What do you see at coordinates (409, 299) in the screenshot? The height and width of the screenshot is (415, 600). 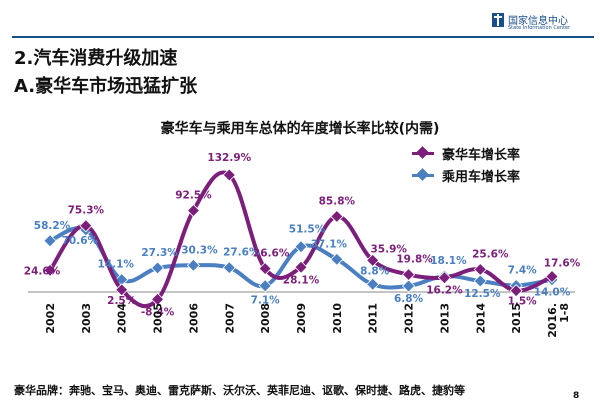 I see `passenger-data-label-10: 6.8%` at bounding box center [409, 299].